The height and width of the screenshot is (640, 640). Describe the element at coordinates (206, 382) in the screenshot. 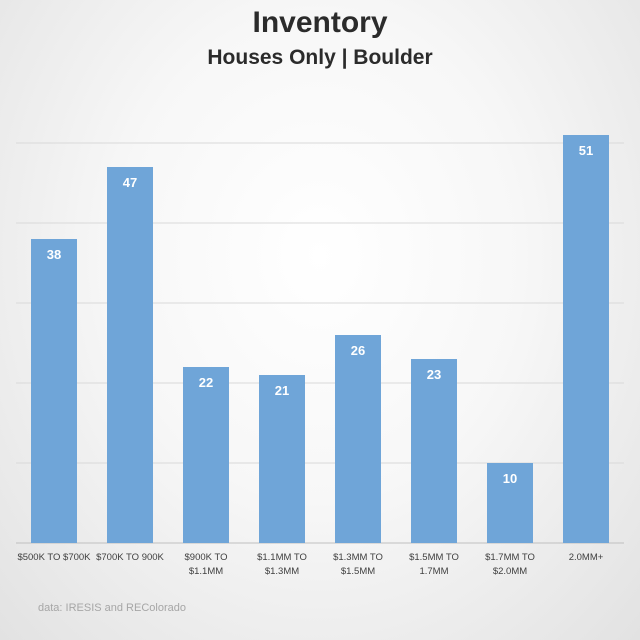

I see `data-label: 22` at that location.